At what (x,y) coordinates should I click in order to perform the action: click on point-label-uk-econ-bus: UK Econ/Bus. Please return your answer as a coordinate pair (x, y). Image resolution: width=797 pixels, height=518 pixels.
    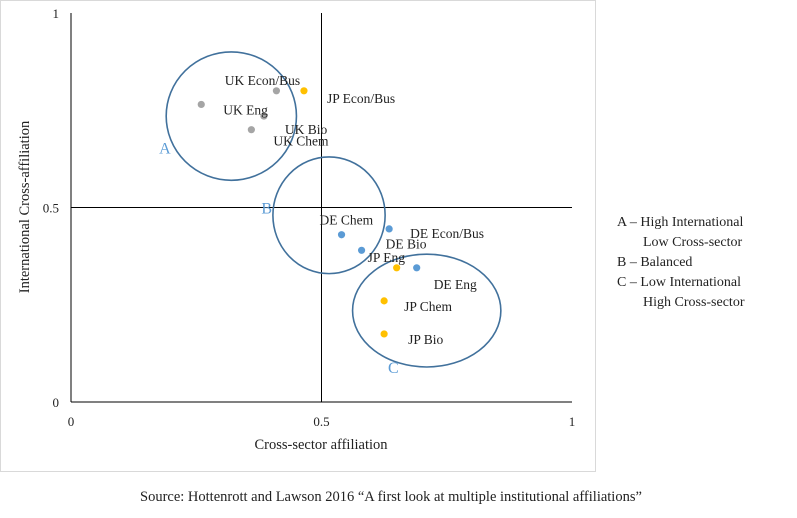
    Looking at the image, I should click on (262, 80).